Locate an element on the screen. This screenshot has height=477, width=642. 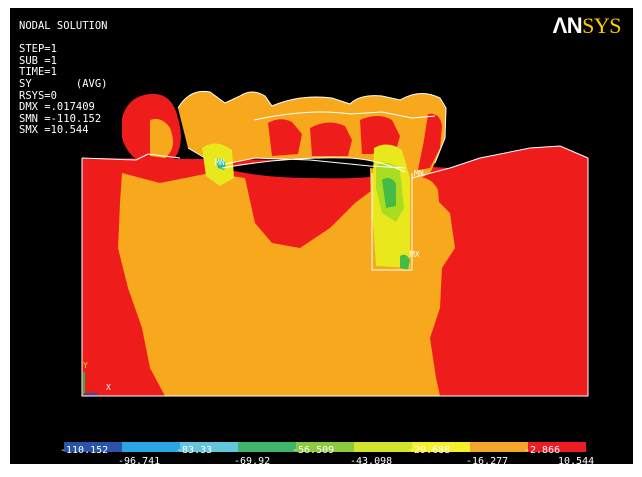
info-line: SY (AVG) is located at coordinates (63, 83).